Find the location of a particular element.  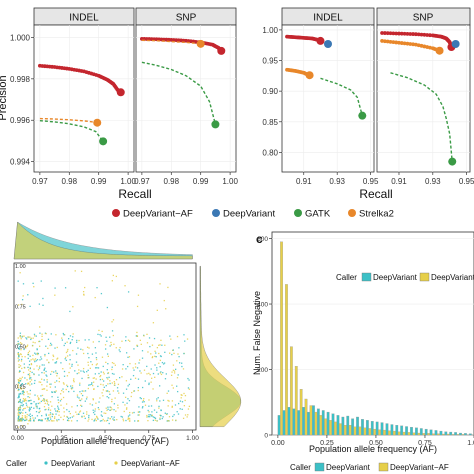

legend-key is located at coordinates (366, 277).